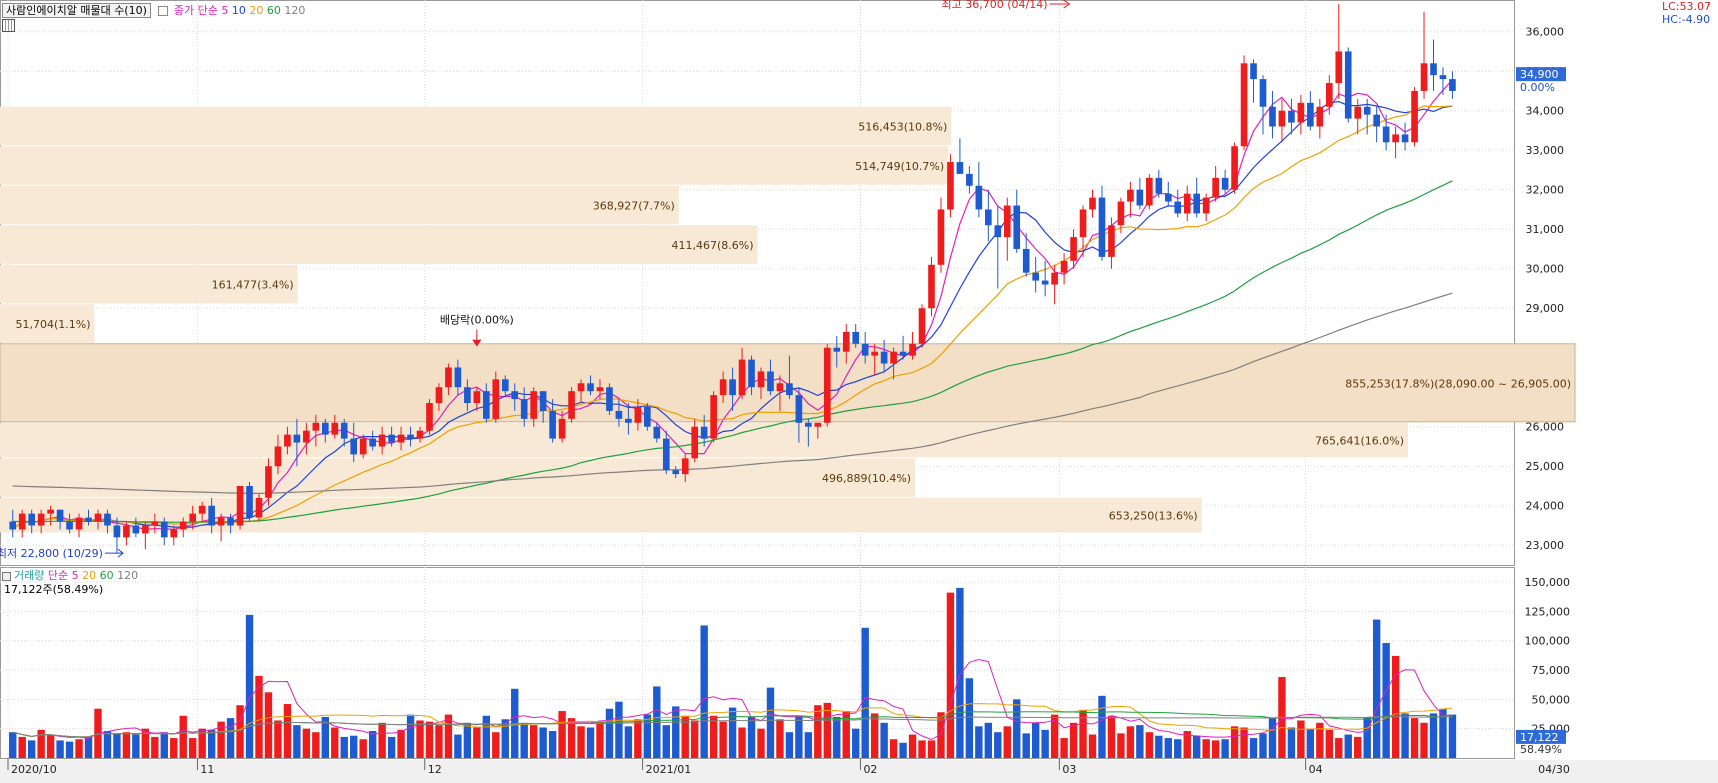 The height and width of the screenshot is (783, 1718). What do you see at coordinates (435, 769) in the screenshot?
I see `x-axis-label: 12` at bounding box center [435, 769].